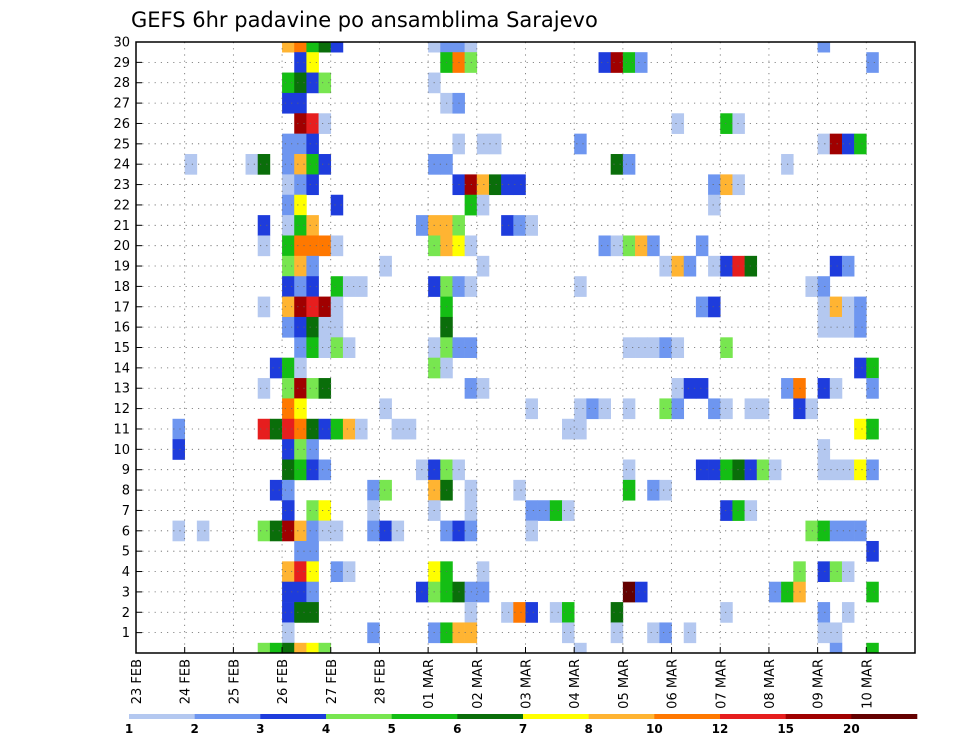 This screenshot has width=960, height=742. Describe the element at coordinates (121, 409) in the screenshot. I see `y-tick-label: 12` at that location.